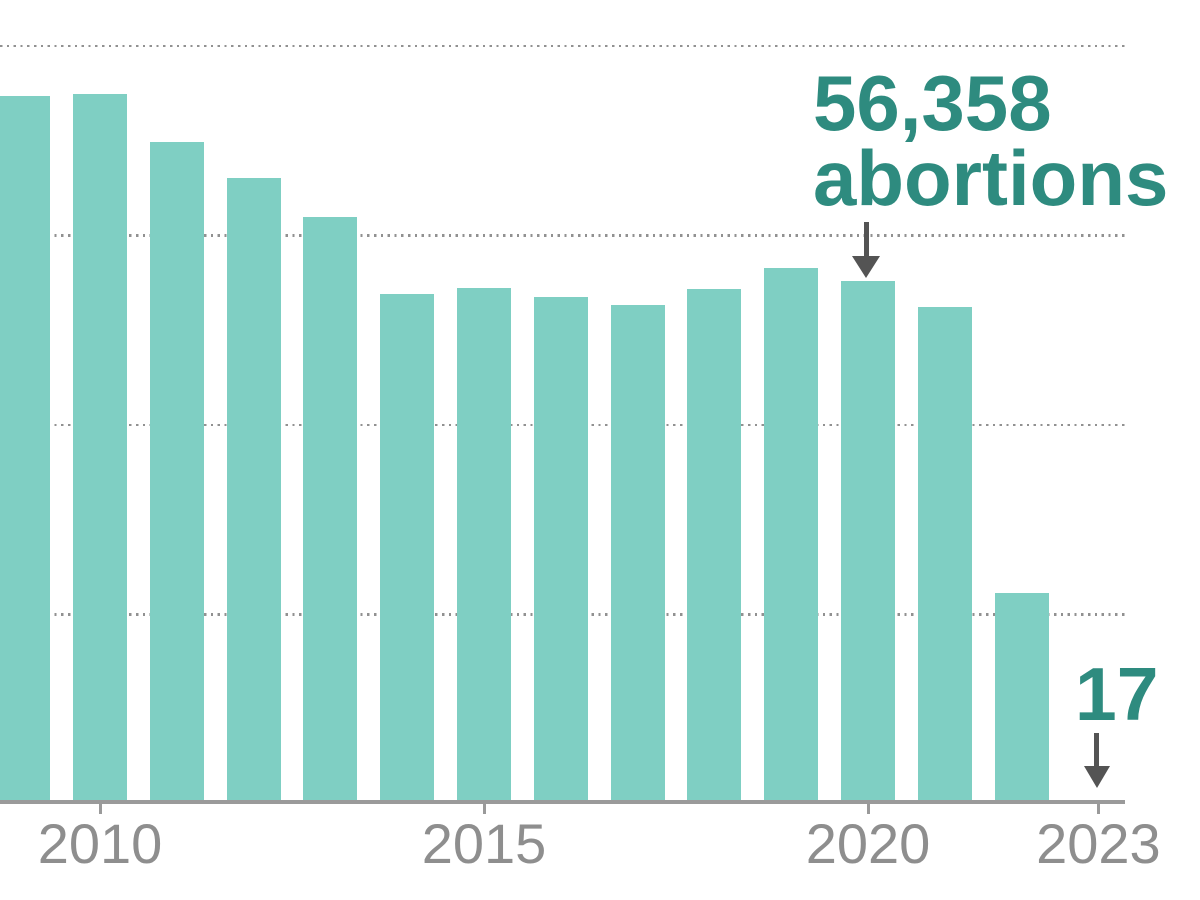  I want to click on annotation-2023: 17, so click(1117, 694).